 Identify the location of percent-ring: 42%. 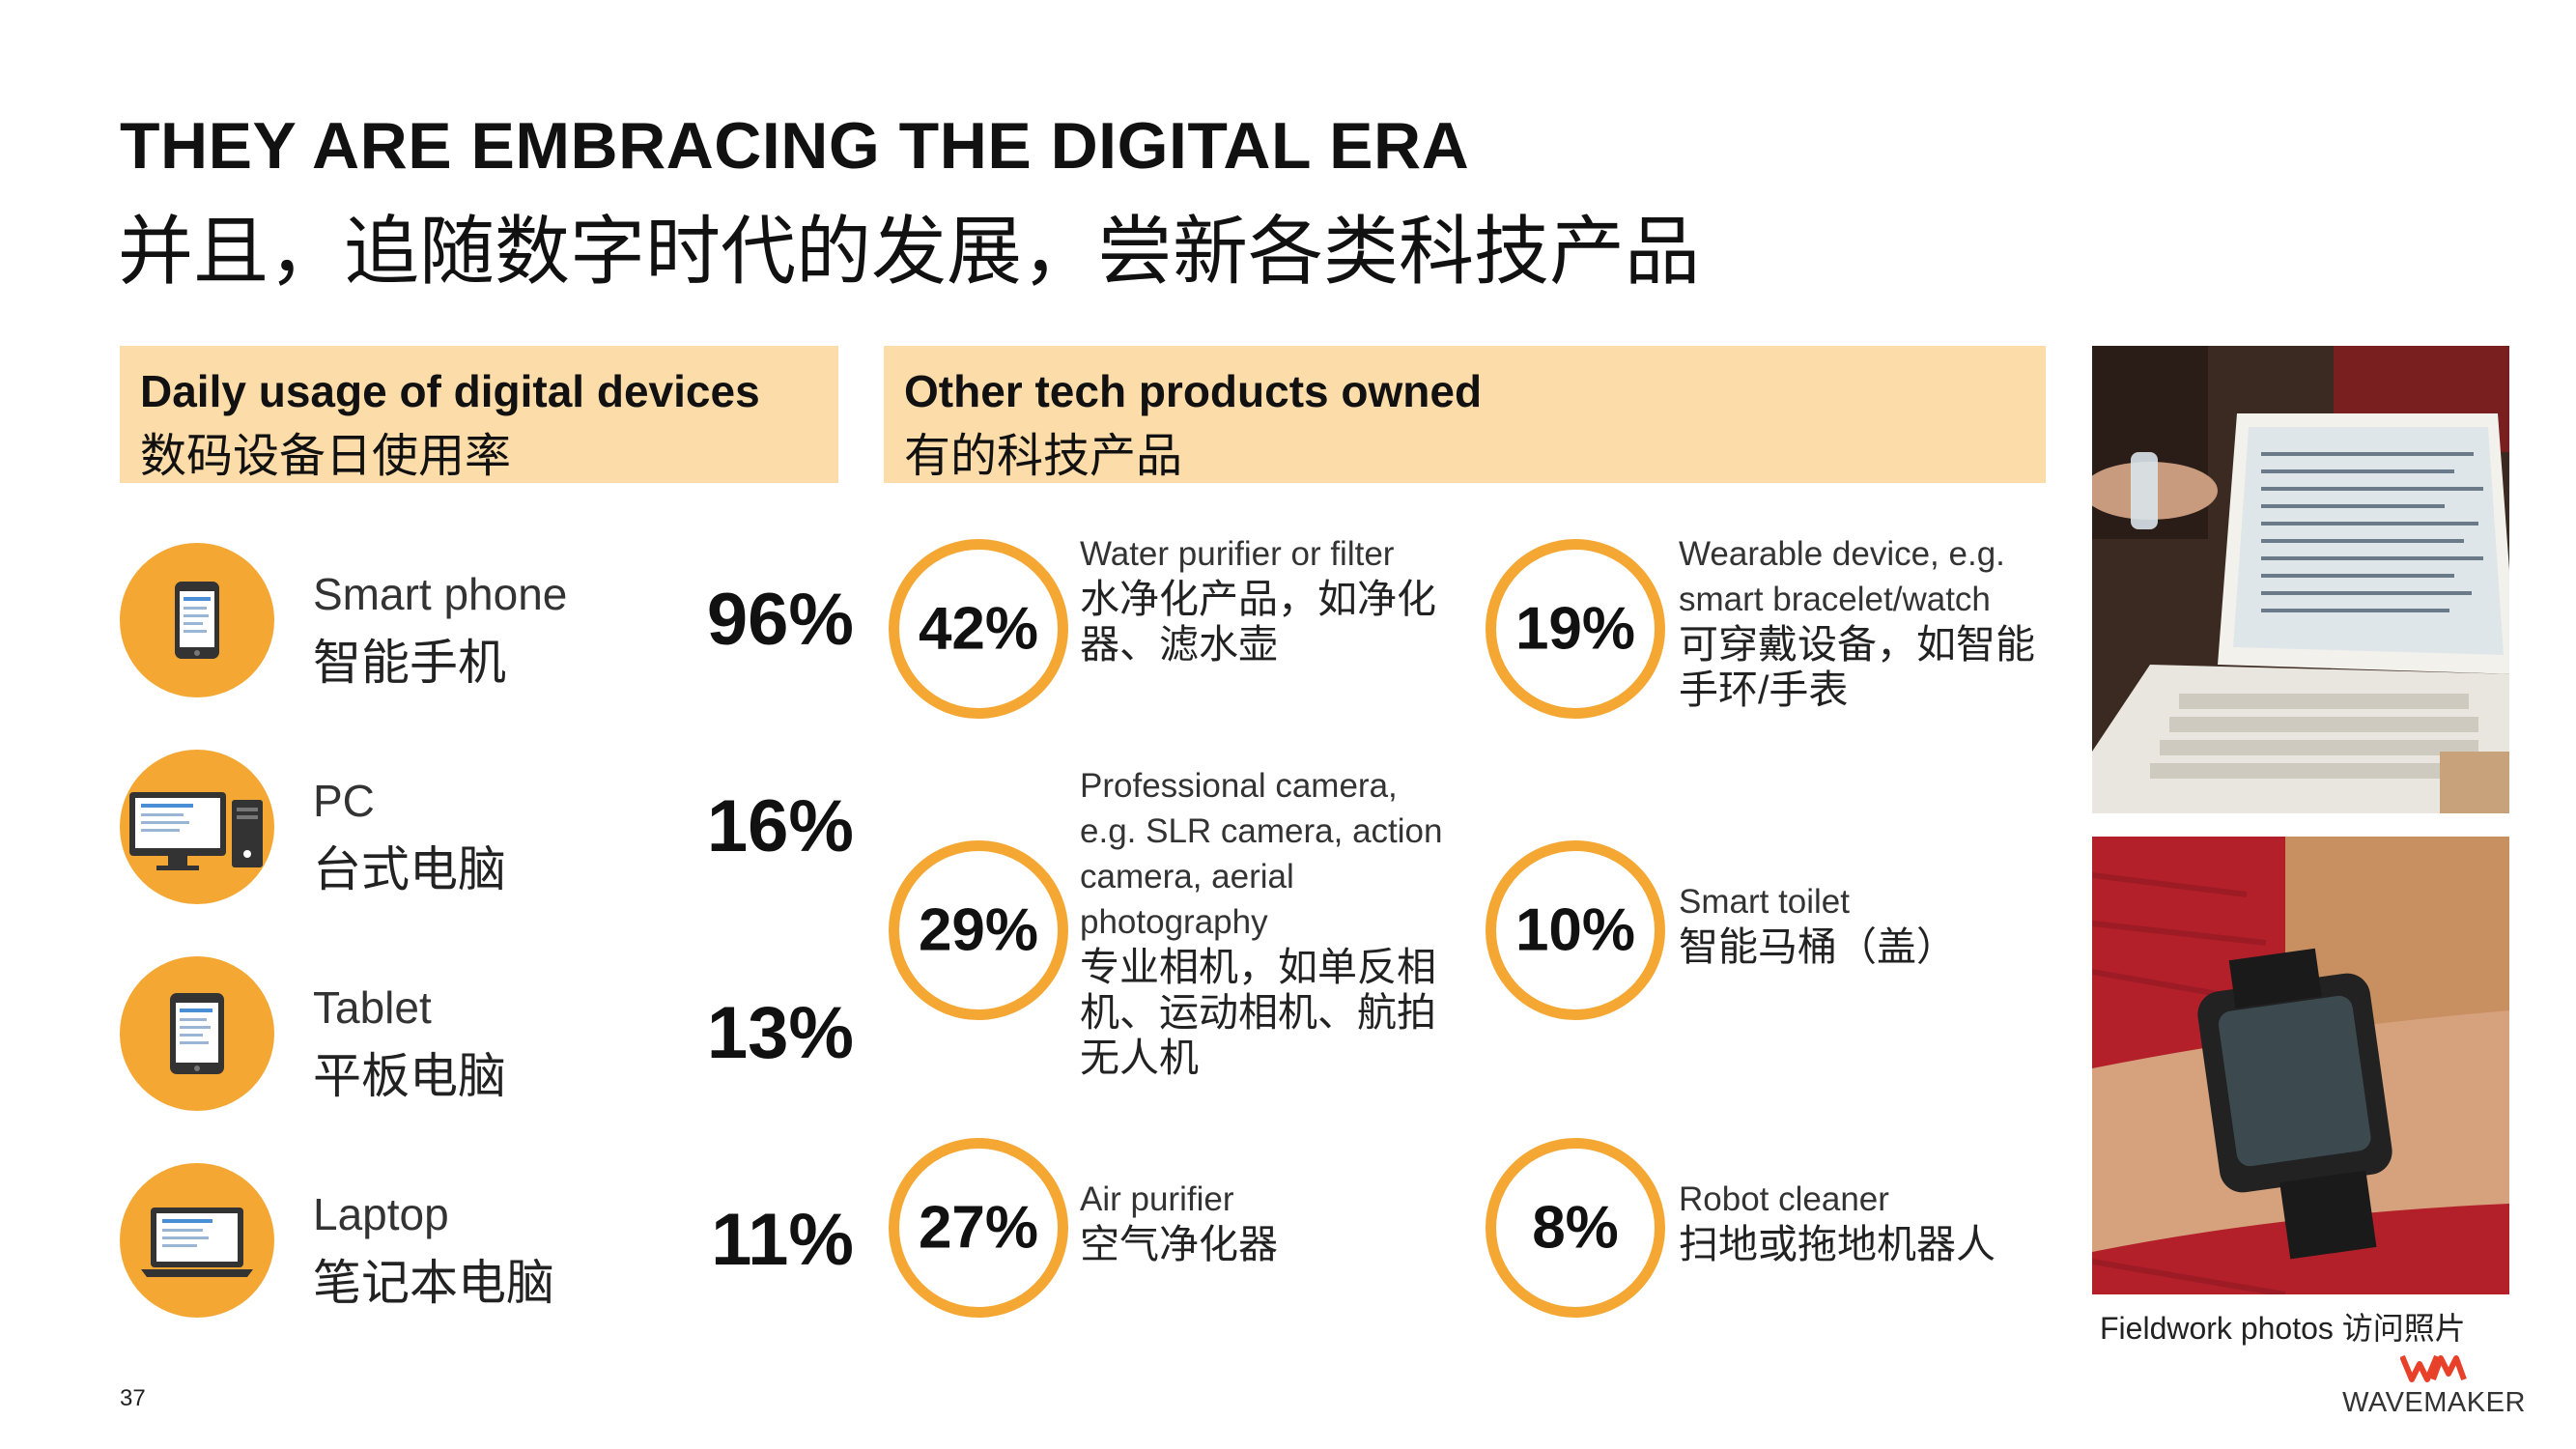
(978, 629).